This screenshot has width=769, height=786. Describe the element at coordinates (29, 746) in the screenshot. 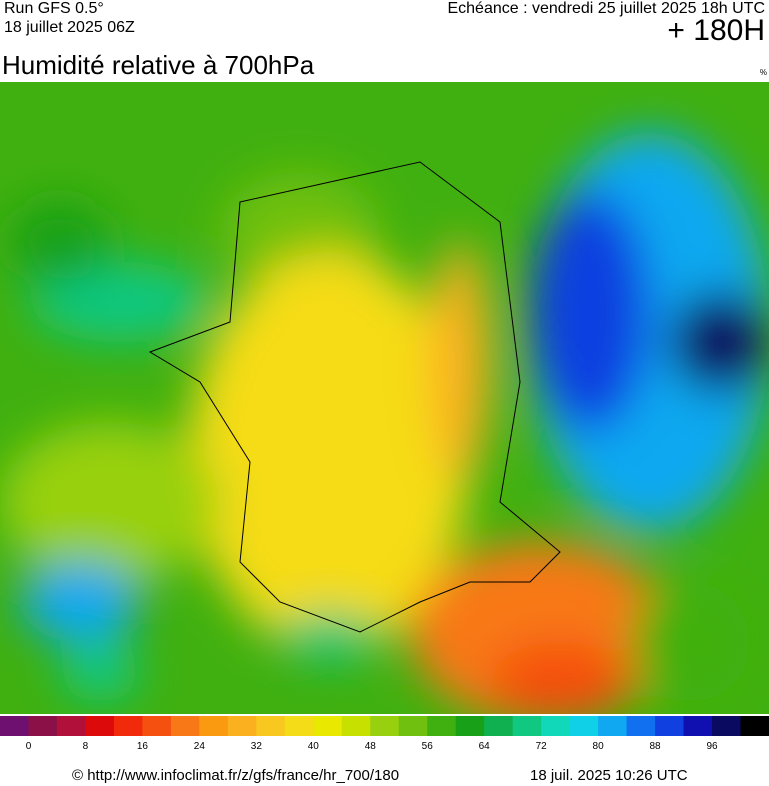

I see `colorbar-label: 0` at that location.